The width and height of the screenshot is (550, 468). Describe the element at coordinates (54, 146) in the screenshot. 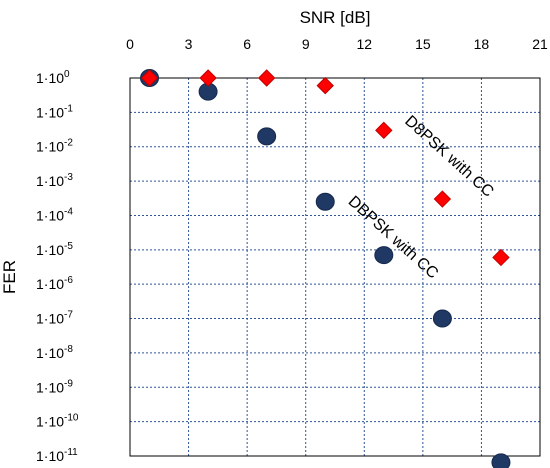

I see `y-tick-label: 1·10⁻²` at that location.